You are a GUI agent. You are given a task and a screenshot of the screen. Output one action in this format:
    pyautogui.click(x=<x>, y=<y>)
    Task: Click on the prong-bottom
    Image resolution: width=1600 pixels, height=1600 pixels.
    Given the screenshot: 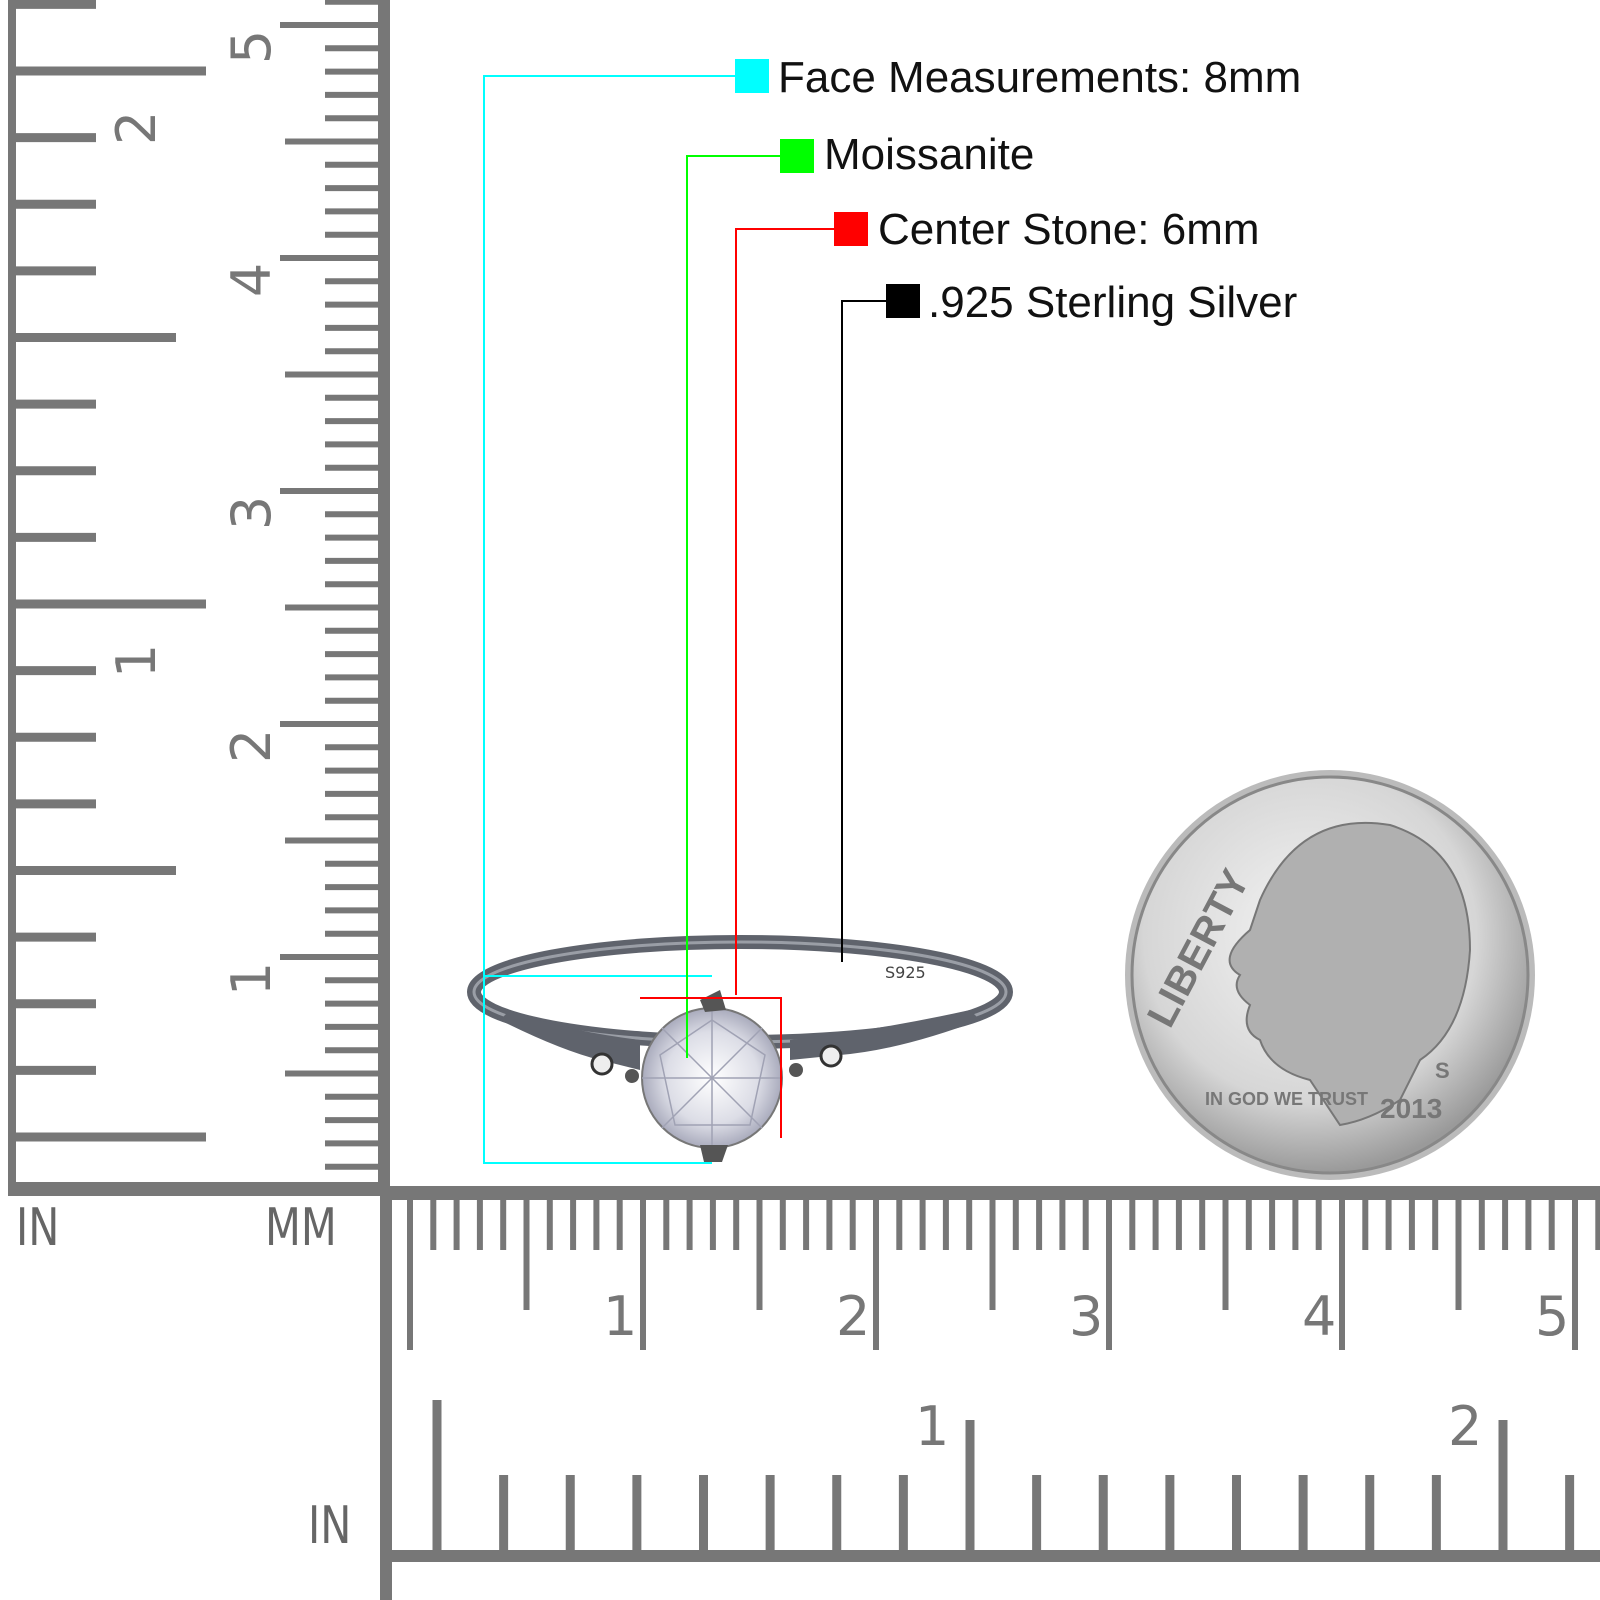 What is the action you would take?
    pyautogui.click(x=714, y=1153)
    